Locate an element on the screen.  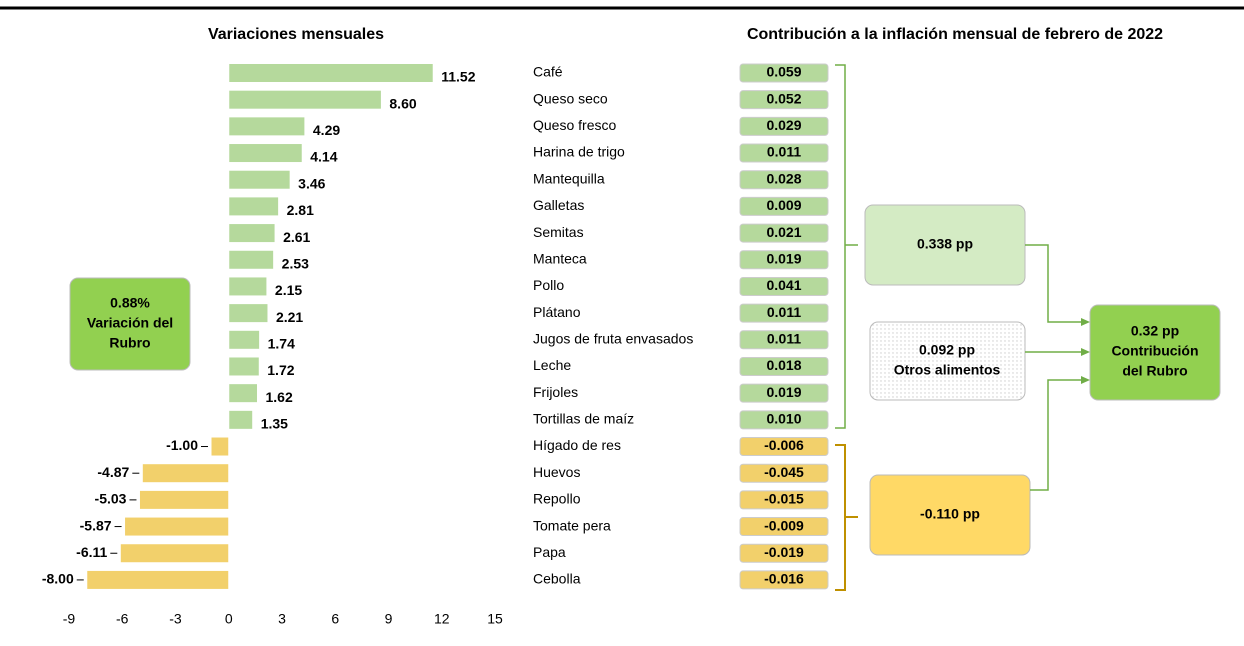
contribution-label: 0.029 is located at coordinates (783, 125).